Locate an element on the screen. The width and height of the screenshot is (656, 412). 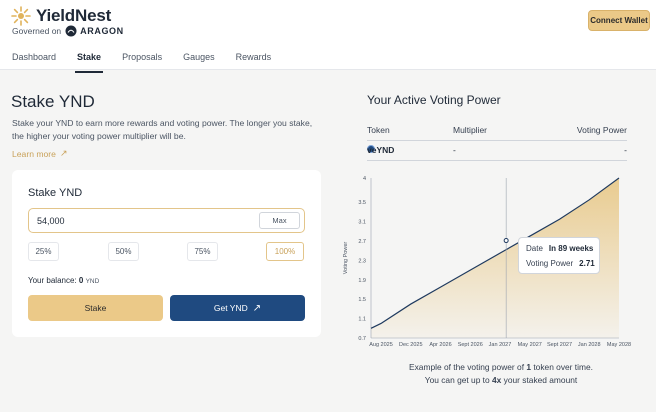
balance-unit: YND is located at coordinates (92, 281).